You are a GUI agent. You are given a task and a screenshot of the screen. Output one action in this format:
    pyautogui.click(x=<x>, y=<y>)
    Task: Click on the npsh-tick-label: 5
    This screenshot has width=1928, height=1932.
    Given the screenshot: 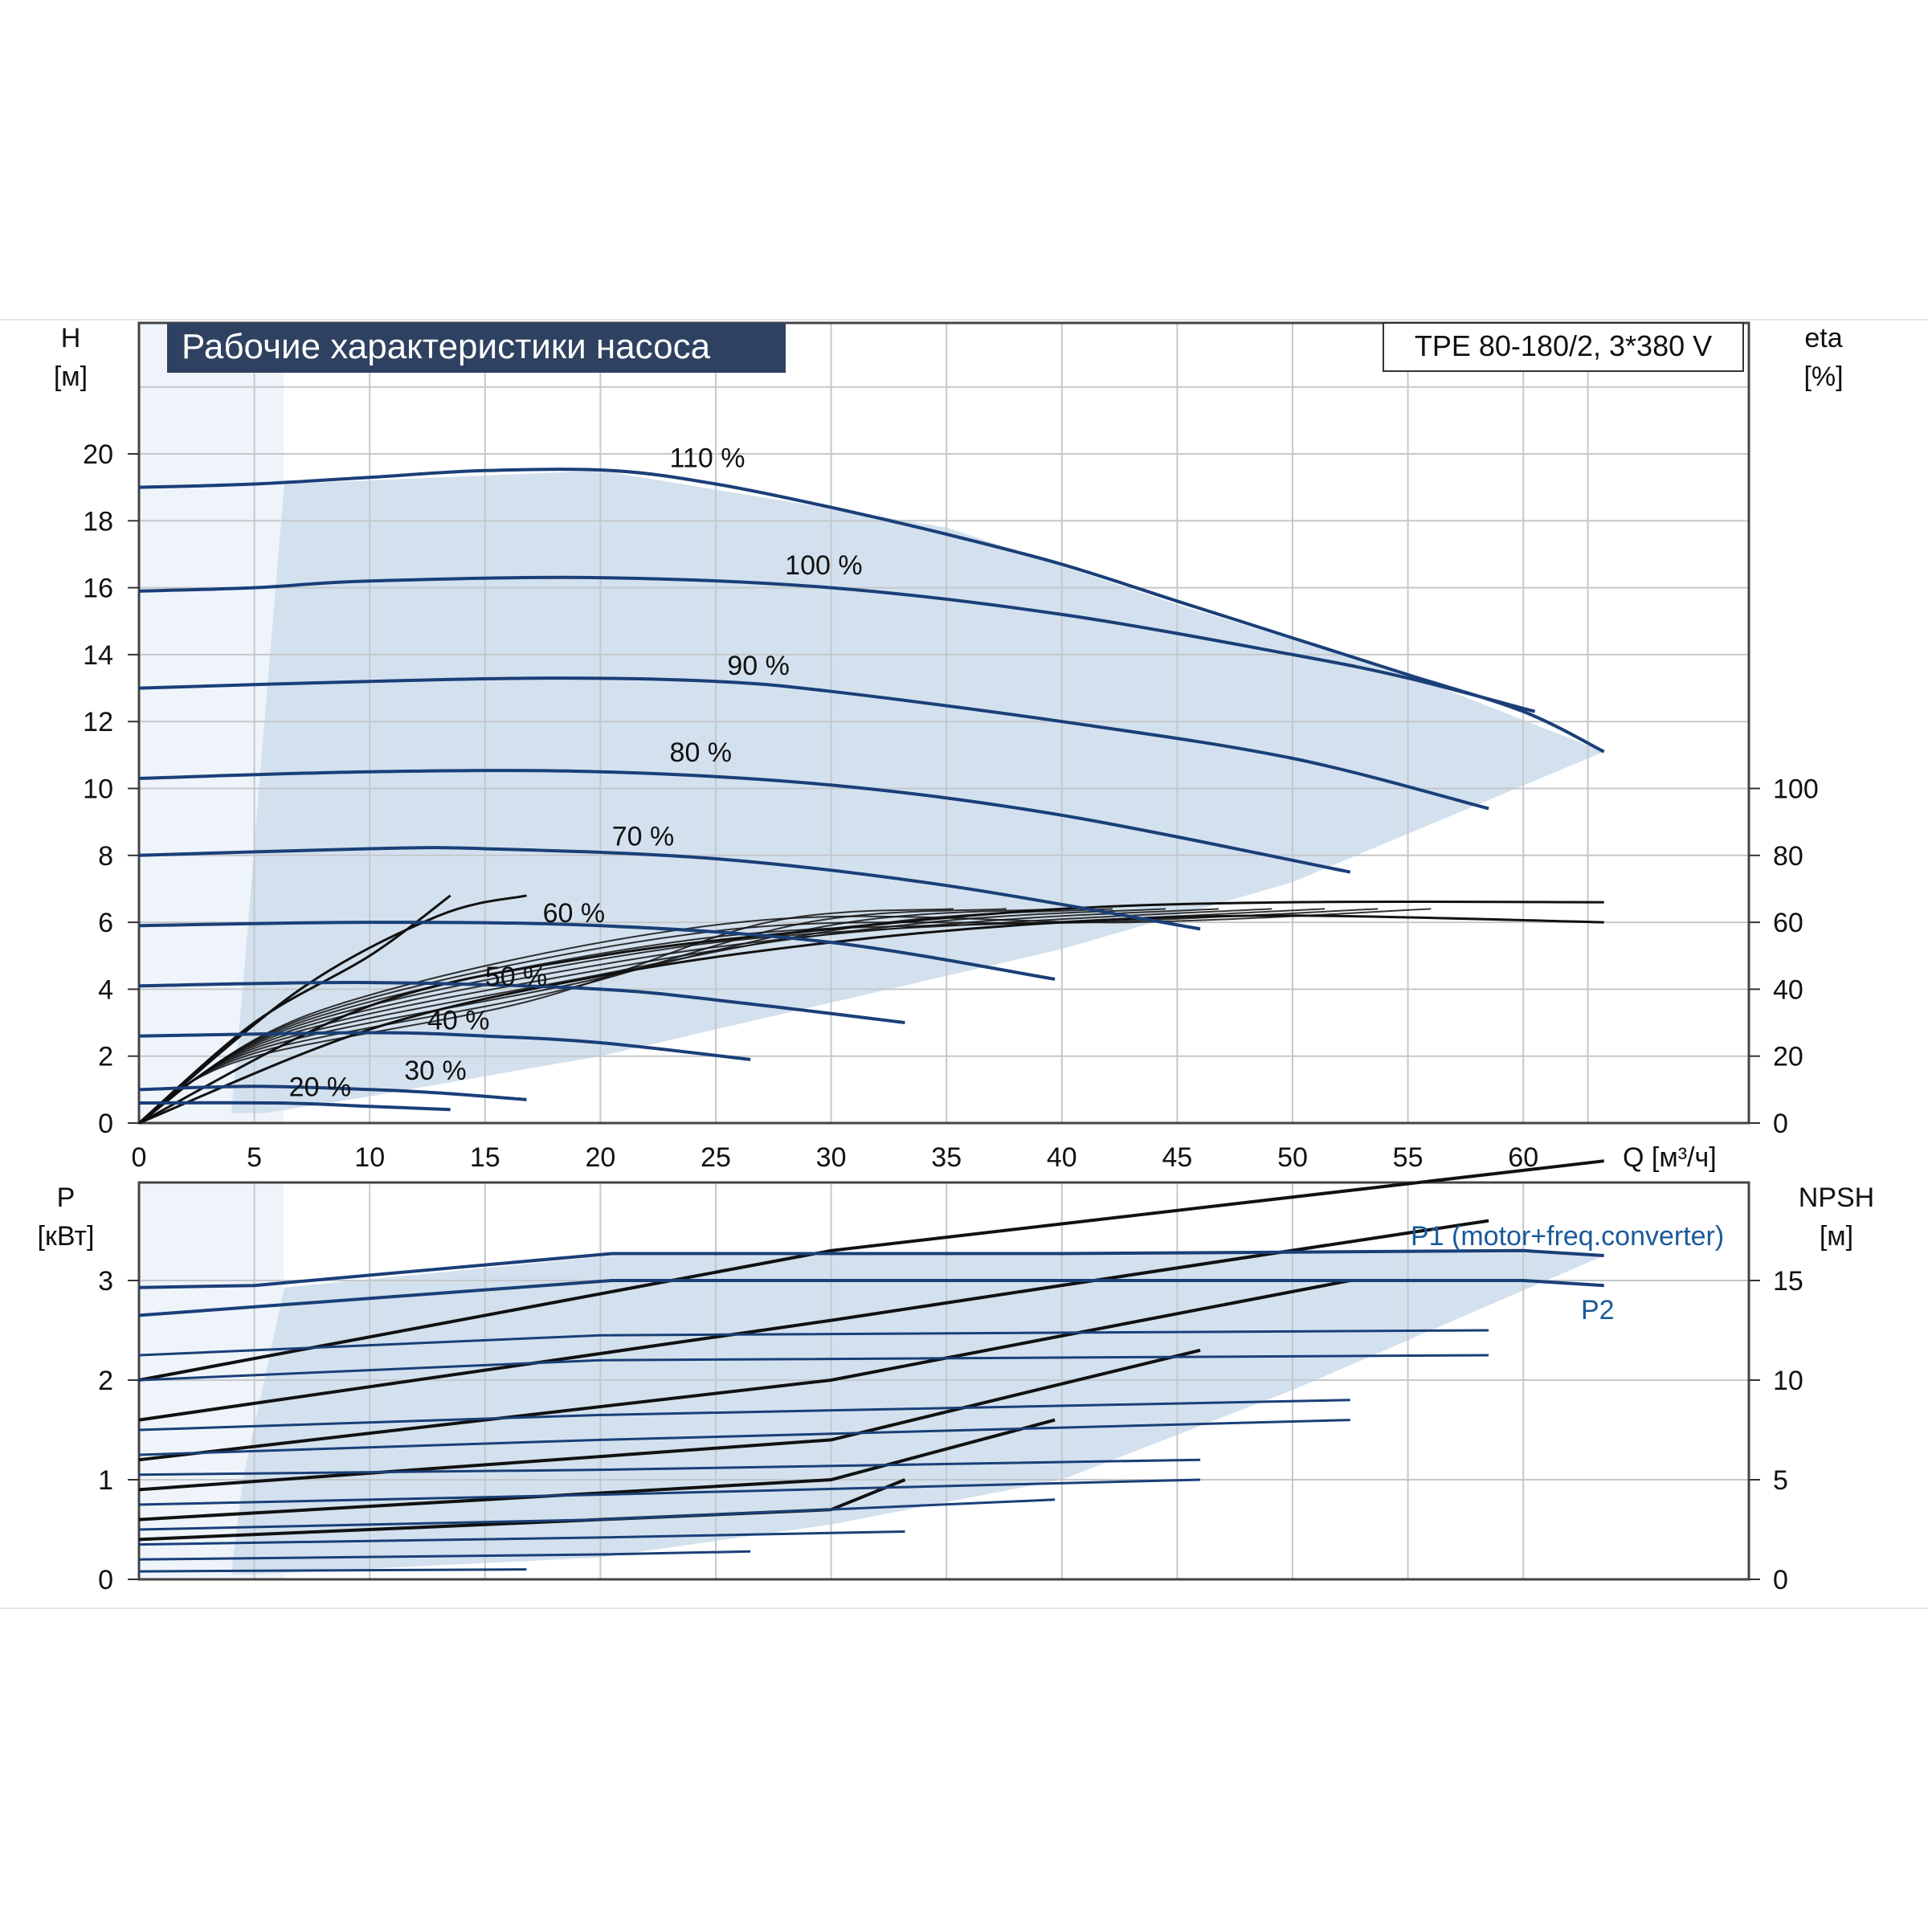 What is the action you would take?
    pyautogui.click(x=1781, y=1481)
    